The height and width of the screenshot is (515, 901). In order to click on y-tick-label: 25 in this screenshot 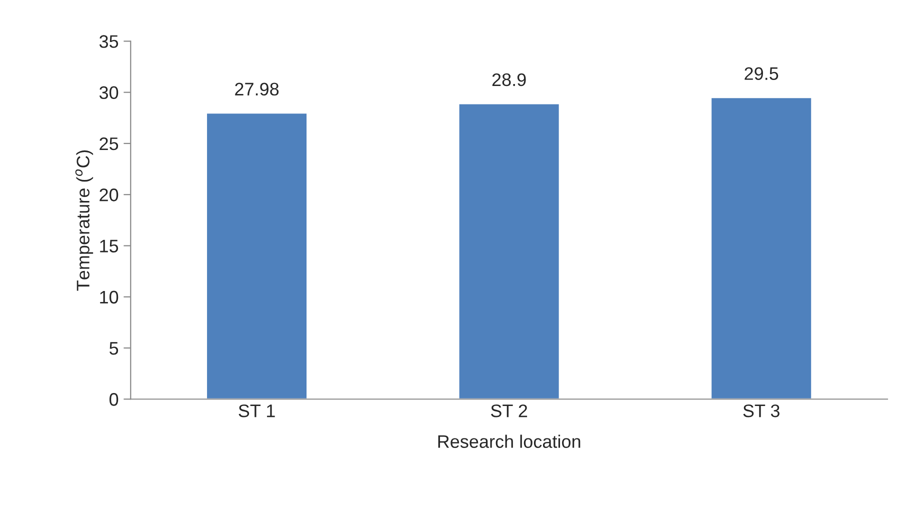, I will do `click(109, 143)`.